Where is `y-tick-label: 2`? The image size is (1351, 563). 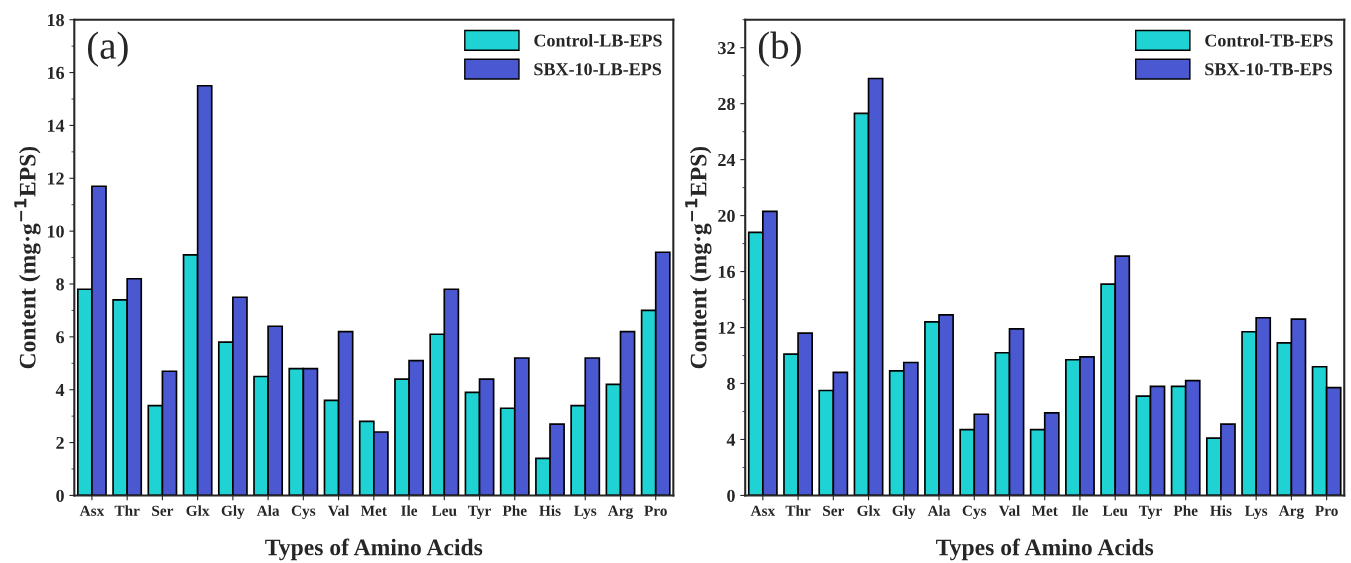
y-tick-label: 2 is located at coordinates (60, 442).